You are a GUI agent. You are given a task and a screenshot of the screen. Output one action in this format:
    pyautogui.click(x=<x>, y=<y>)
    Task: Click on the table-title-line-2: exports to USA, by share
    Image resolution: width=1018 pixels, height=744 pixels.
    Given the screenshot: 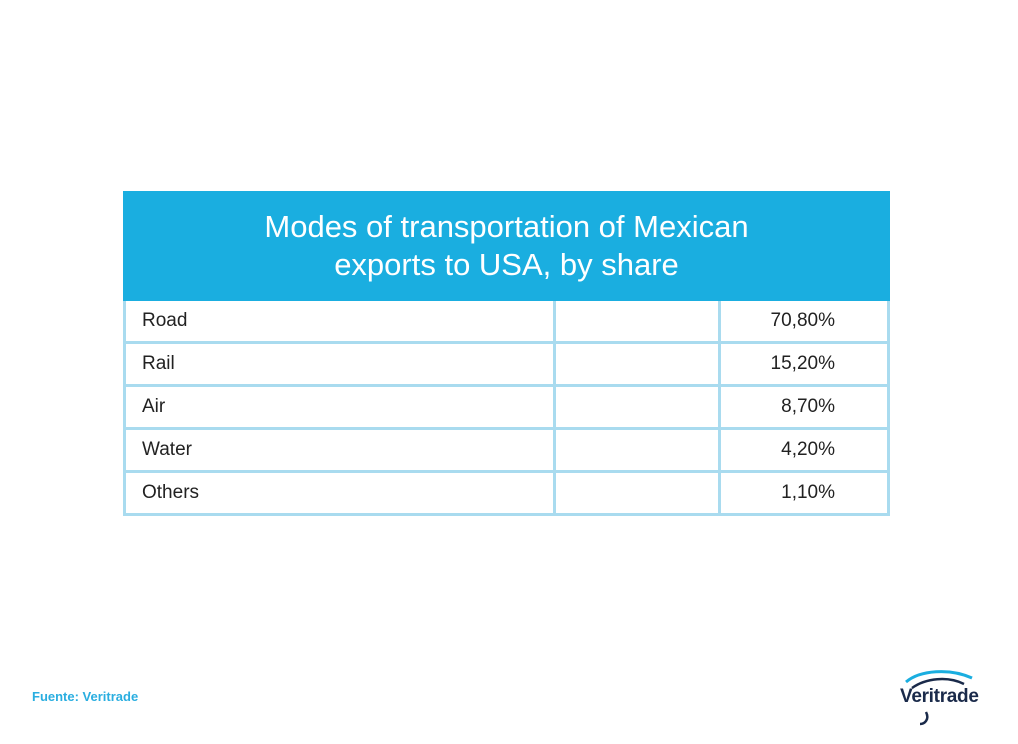 What is the action you would take?
    pyautogui.click(x=506, y=264)
    